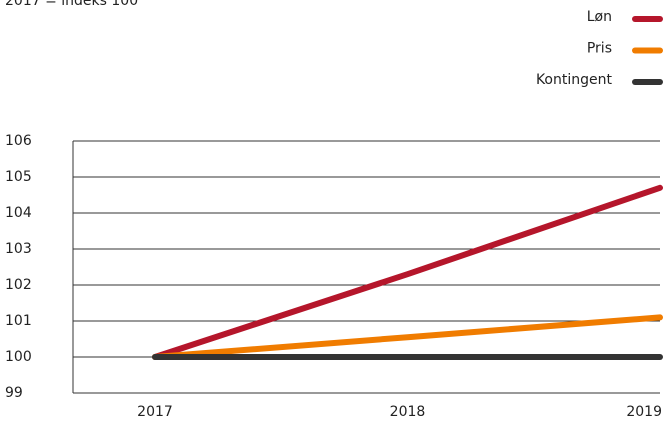 The image size is (665, 439). Describe the element at coordinates (14, 393) in the screenshot. I see `y-tick-label: 99` at that location.